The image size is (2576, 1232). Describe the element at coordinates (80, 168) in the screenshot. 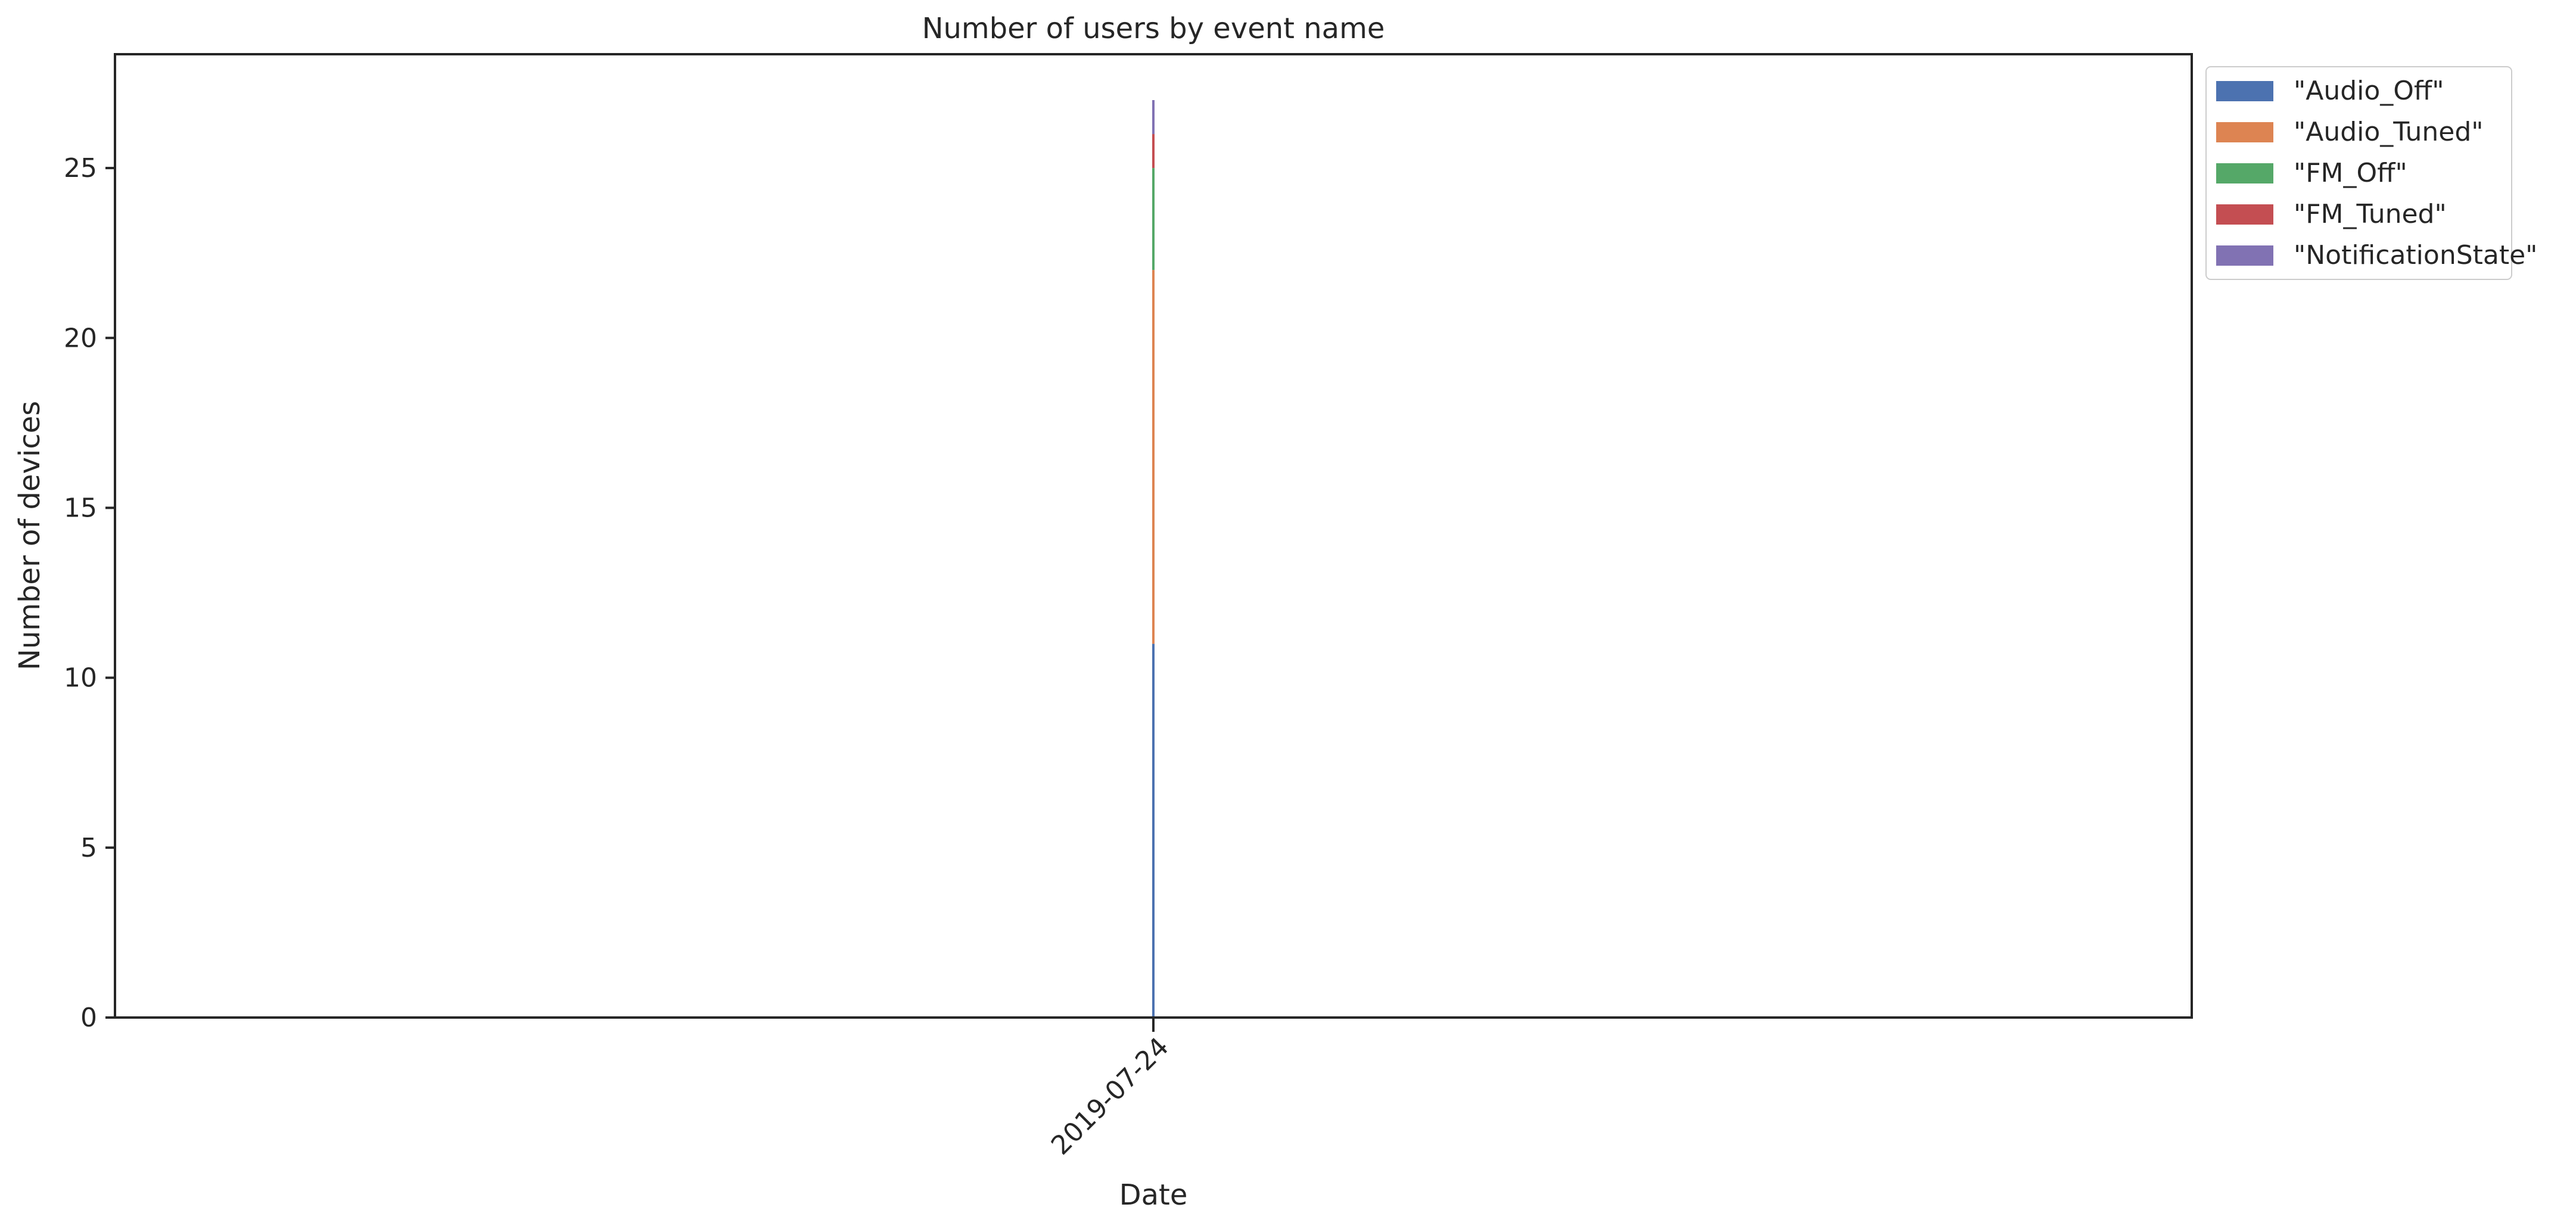

I see `y-tick-label: 25` at that location.